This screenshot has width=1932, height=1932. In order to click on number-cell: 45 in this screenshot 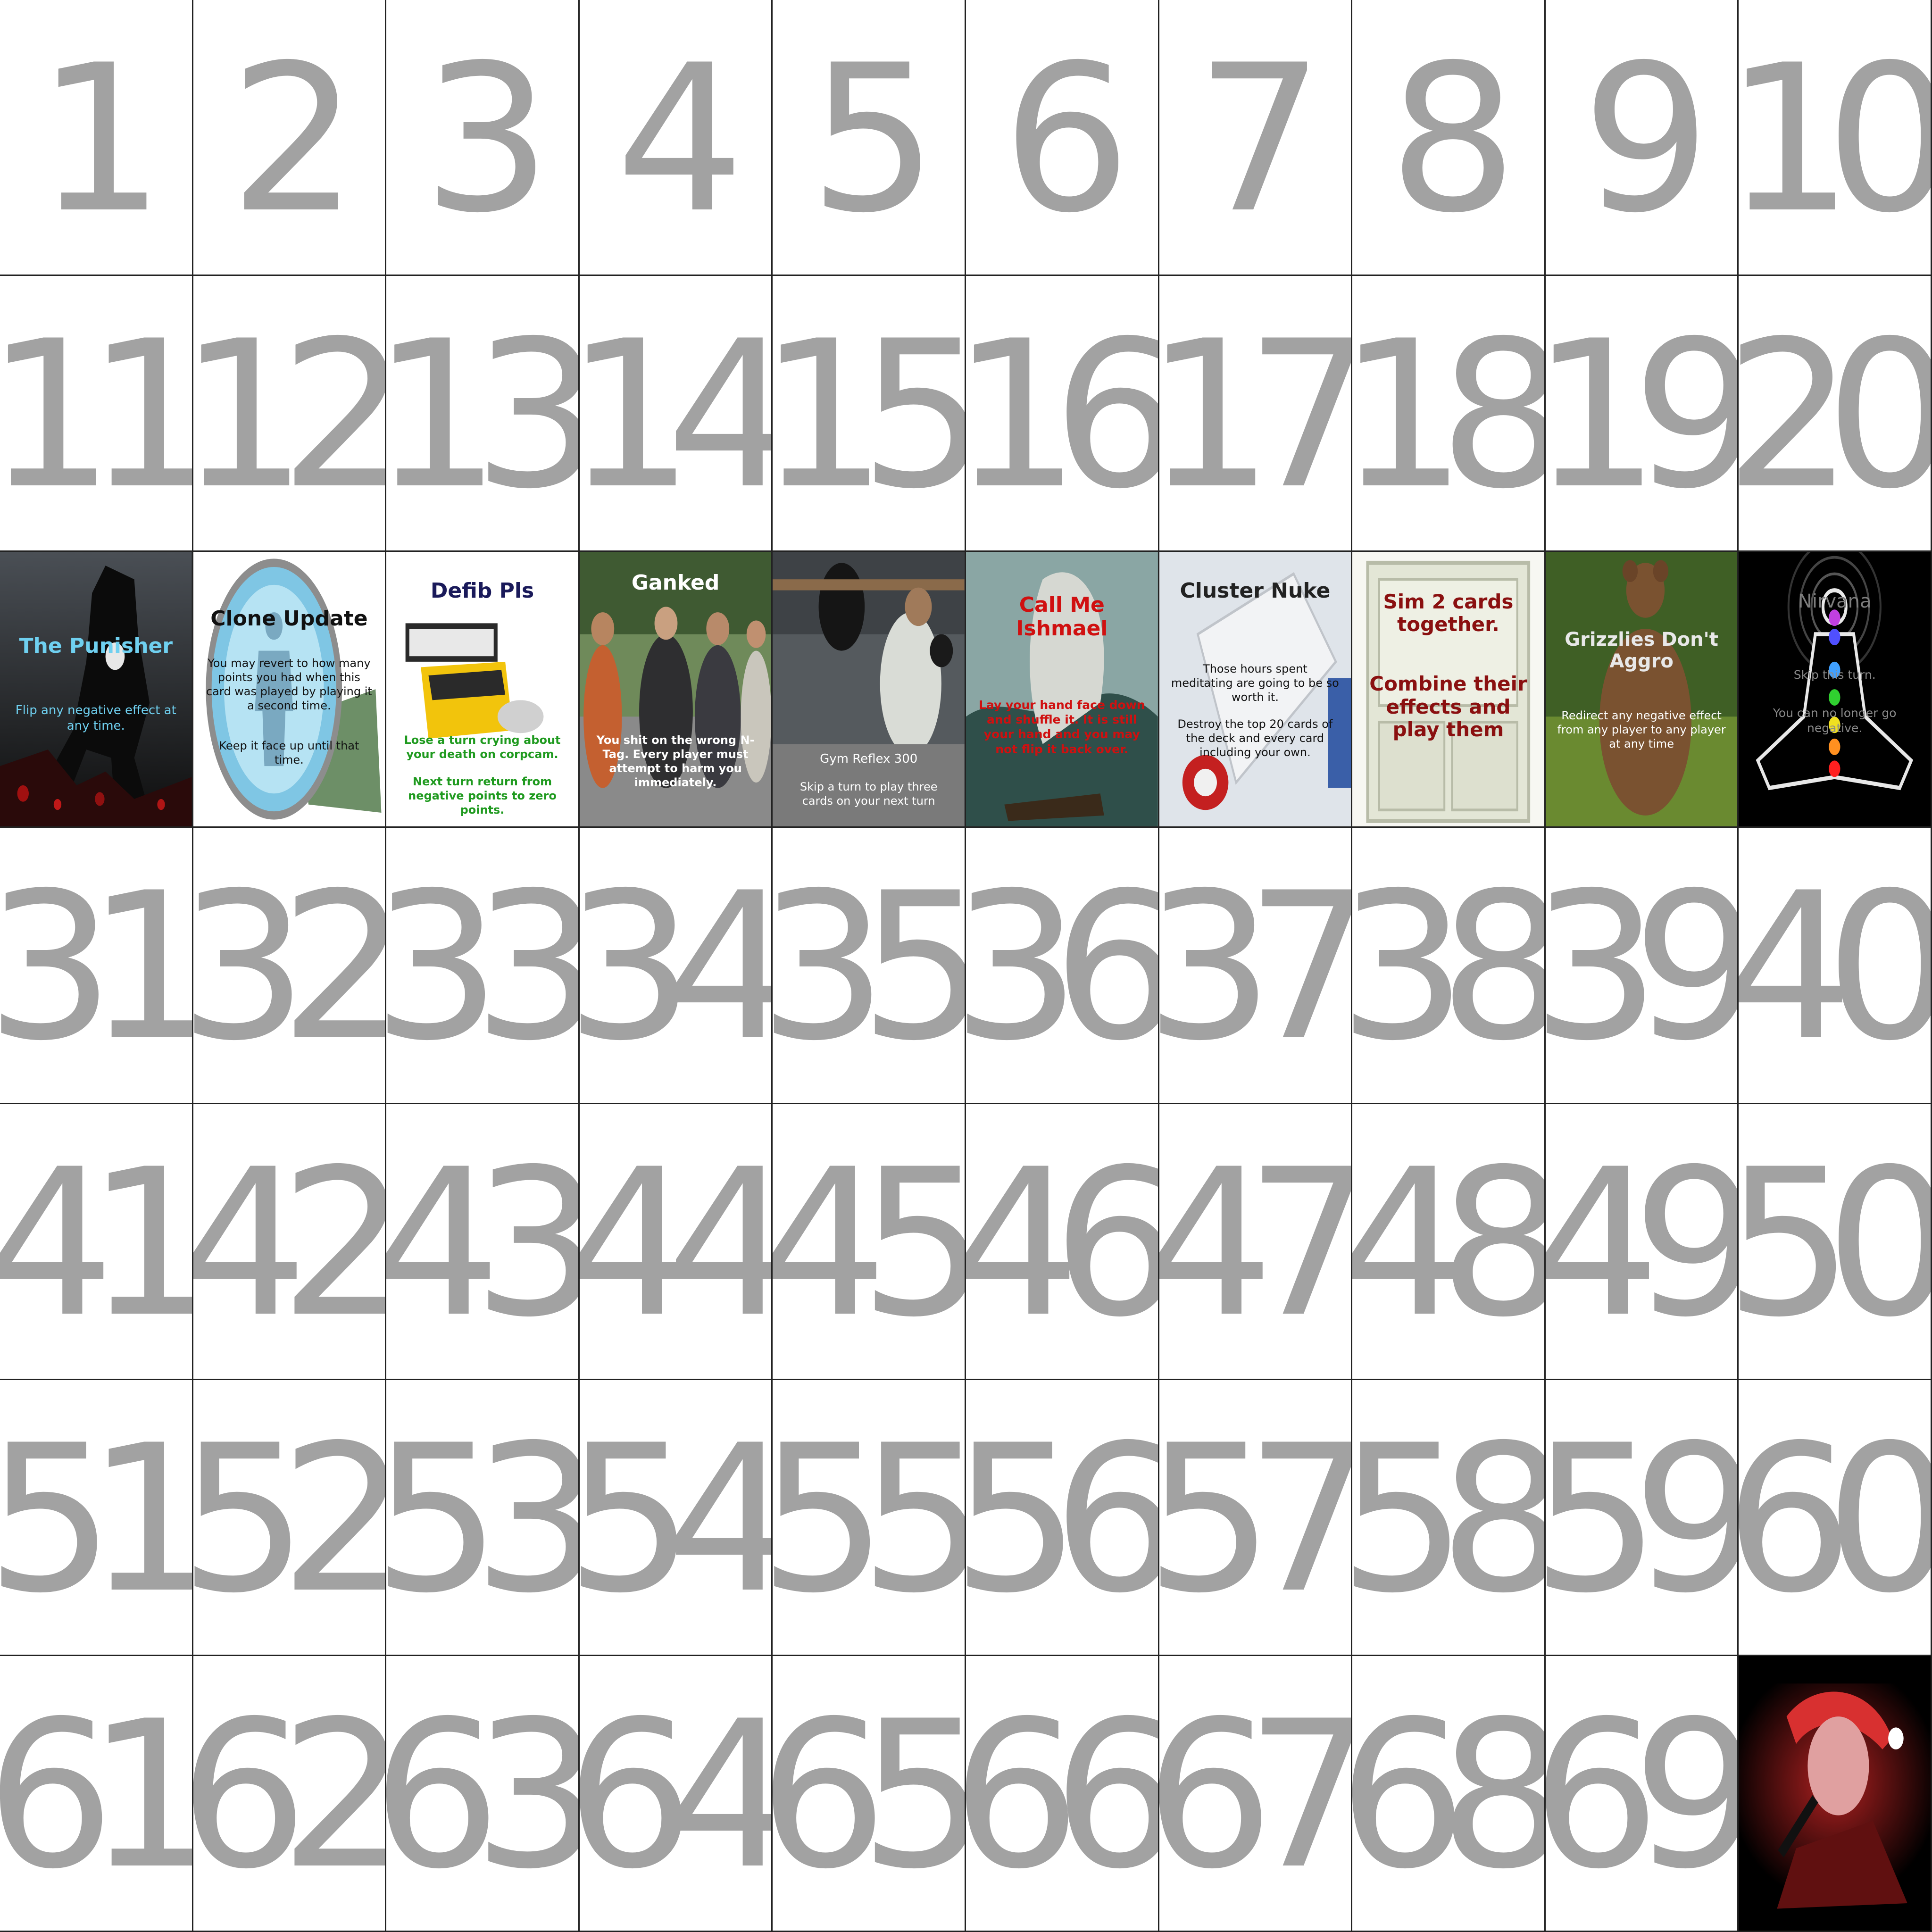, I will do `click(870, 1242)`.